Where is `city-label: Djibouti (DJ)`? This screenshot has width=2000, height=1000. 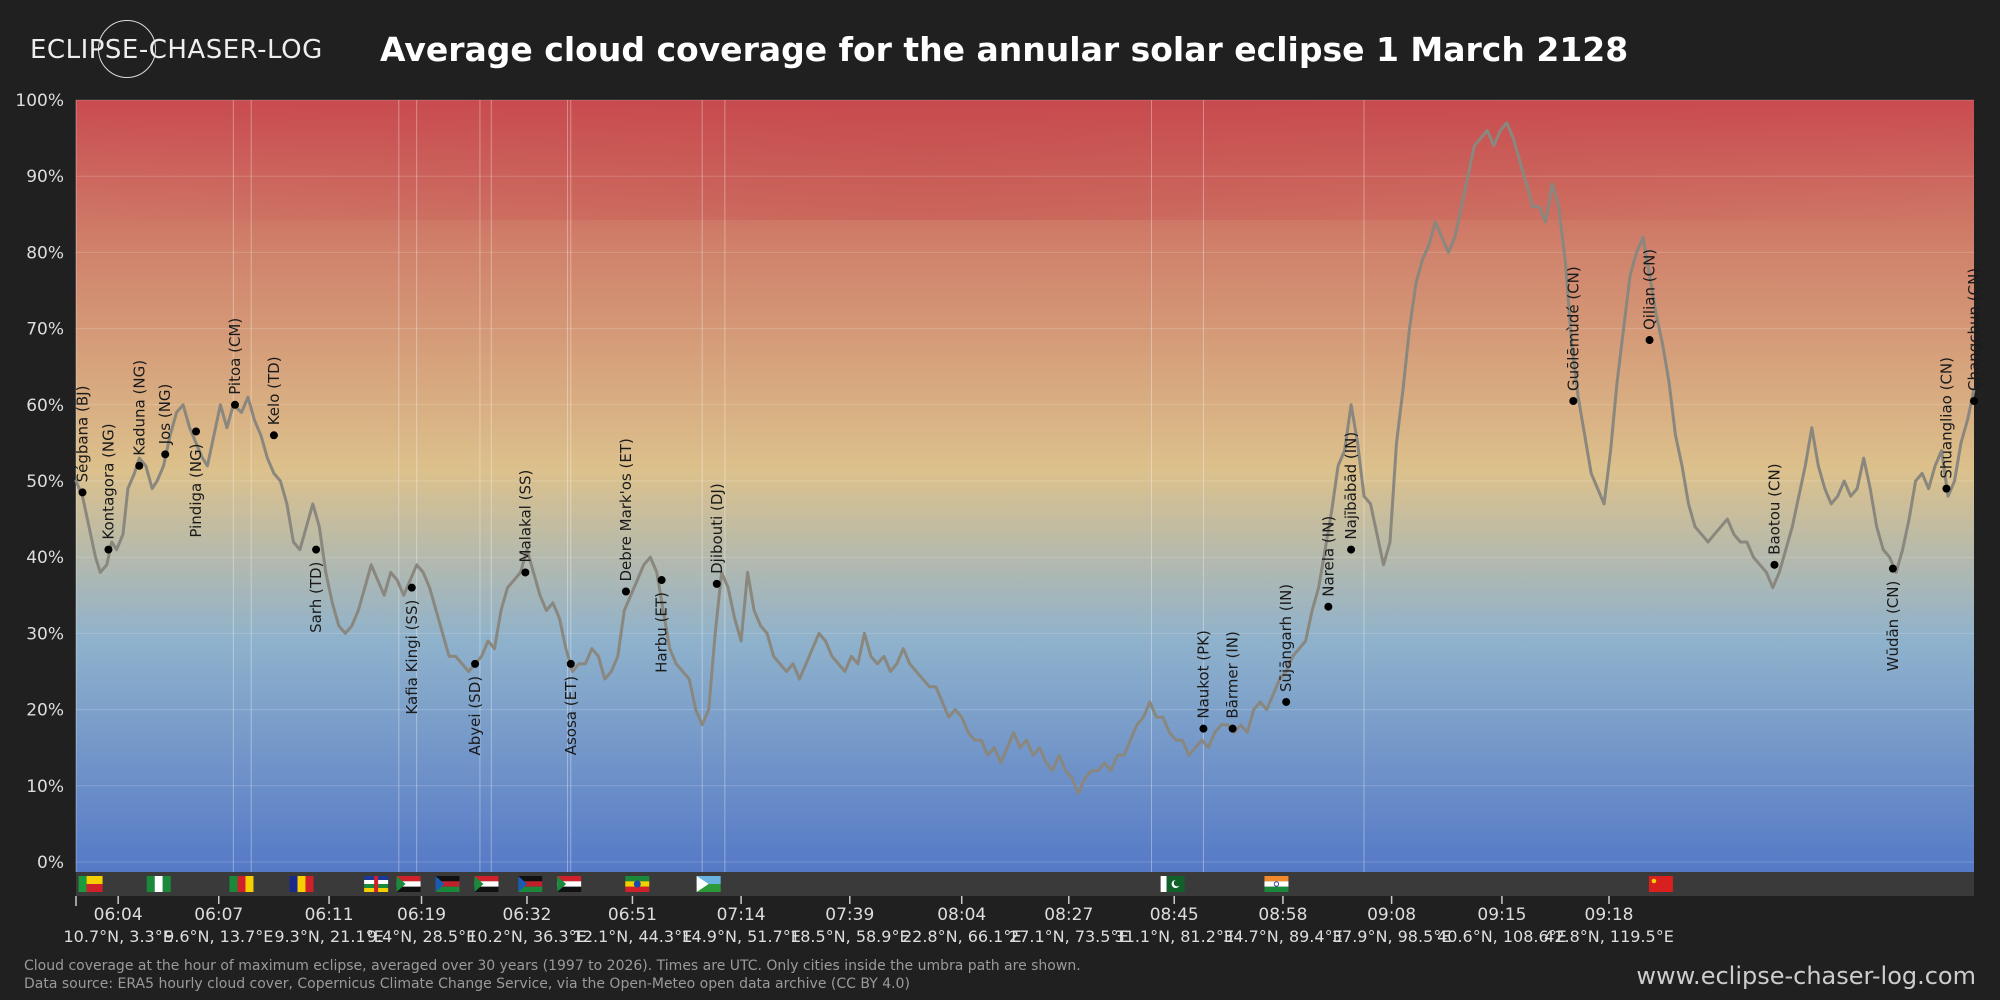 city-label: Djibouti (DJ) is located at coordinates (717, 528).